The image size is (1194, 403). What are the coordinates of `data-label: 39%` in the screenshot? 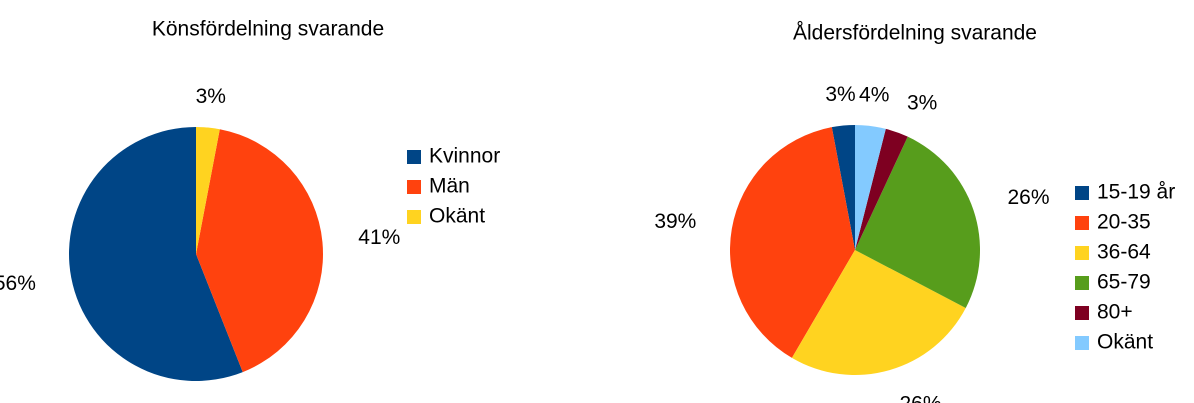 It's located at (675, 221).